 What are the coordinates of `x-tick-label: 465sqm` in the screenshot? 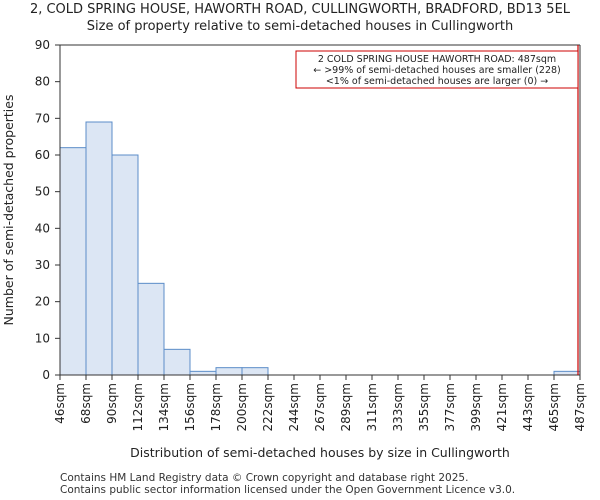 It's located at (554, 407).